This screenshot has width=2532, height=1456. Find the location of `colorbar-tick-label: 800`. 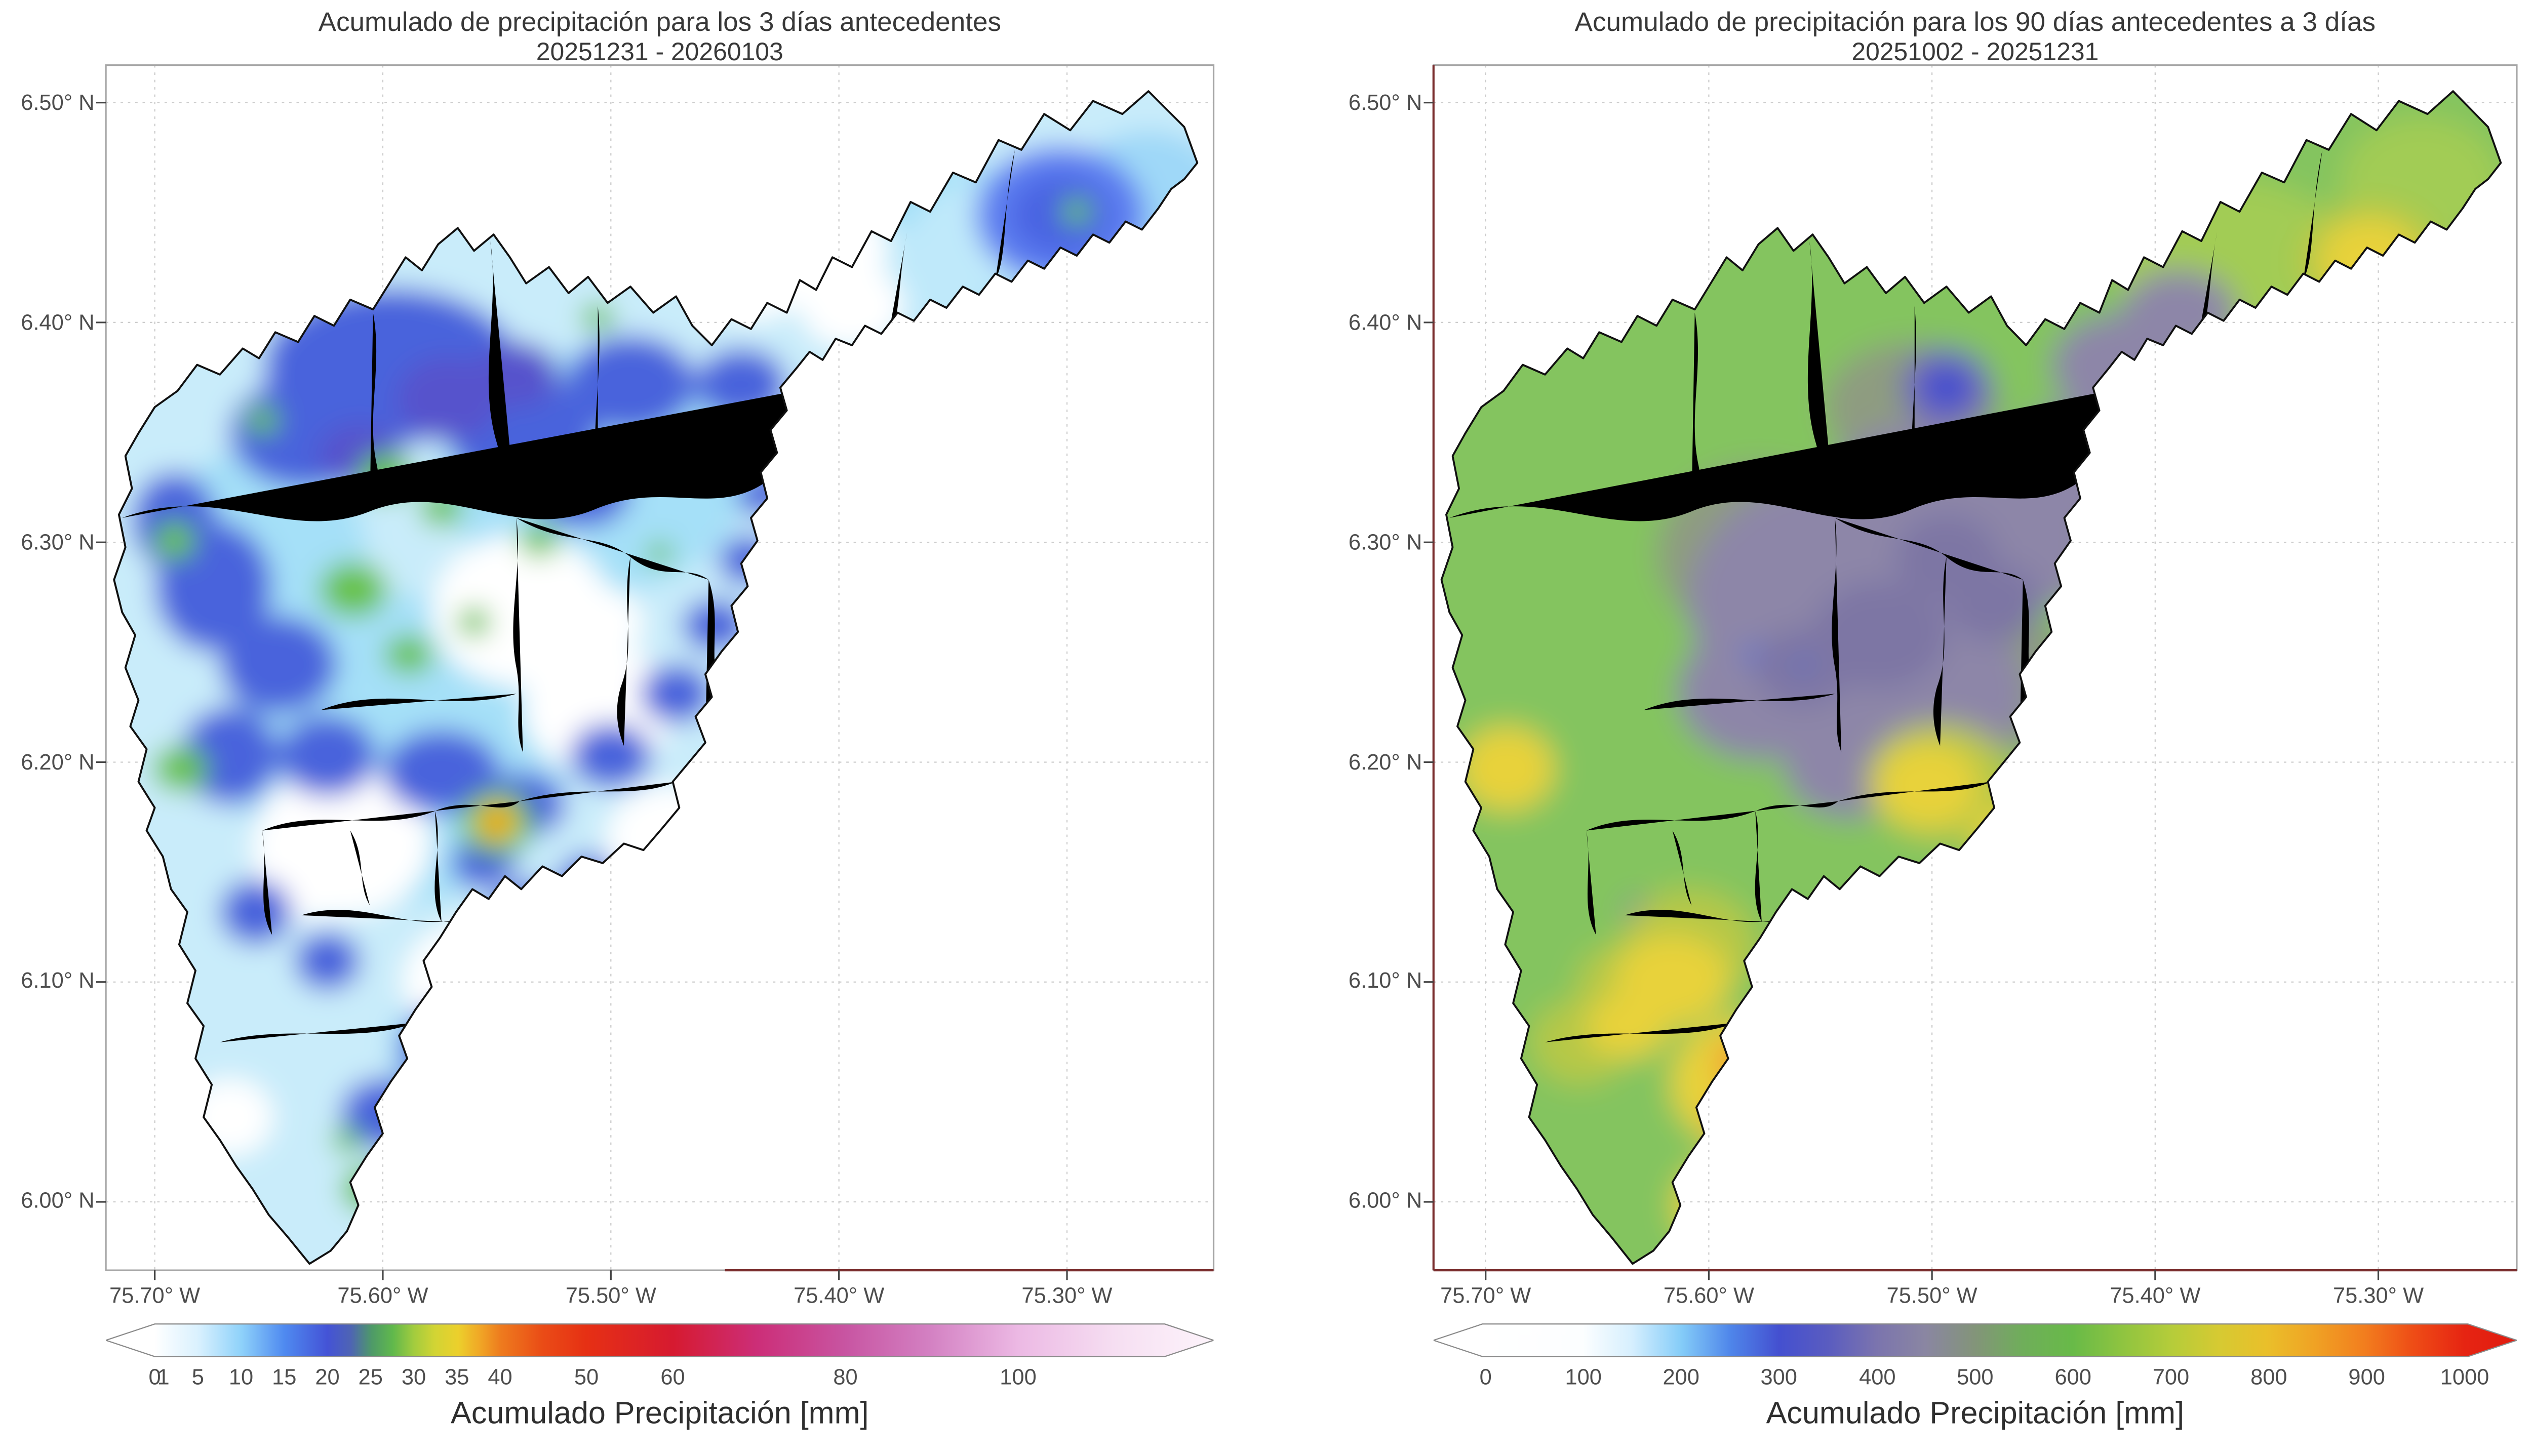

colorbar-tick-label: 800 is located at coordinates (2268, 1376).